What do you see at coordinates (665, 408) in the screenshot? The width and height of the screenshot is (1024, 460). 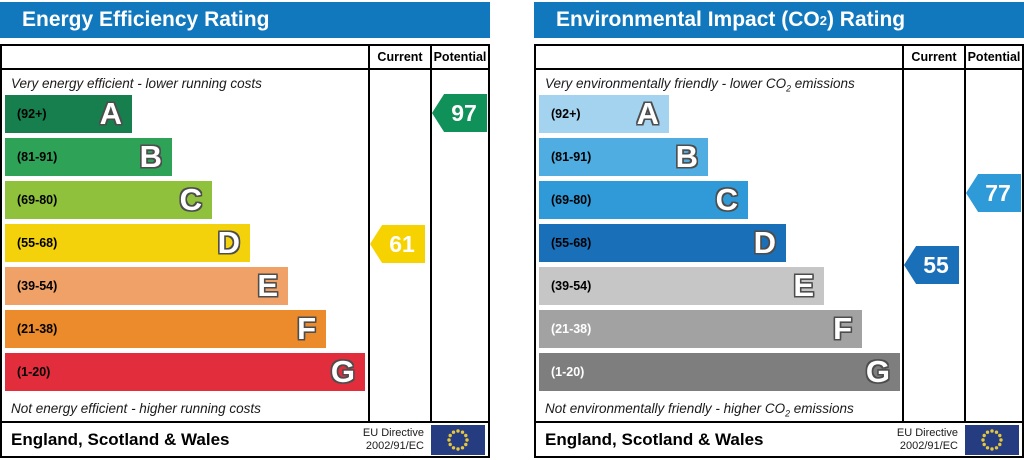 I see `bottom-note-text: Not environmentally friendly - higher CO` at bounding box center [665, 408].